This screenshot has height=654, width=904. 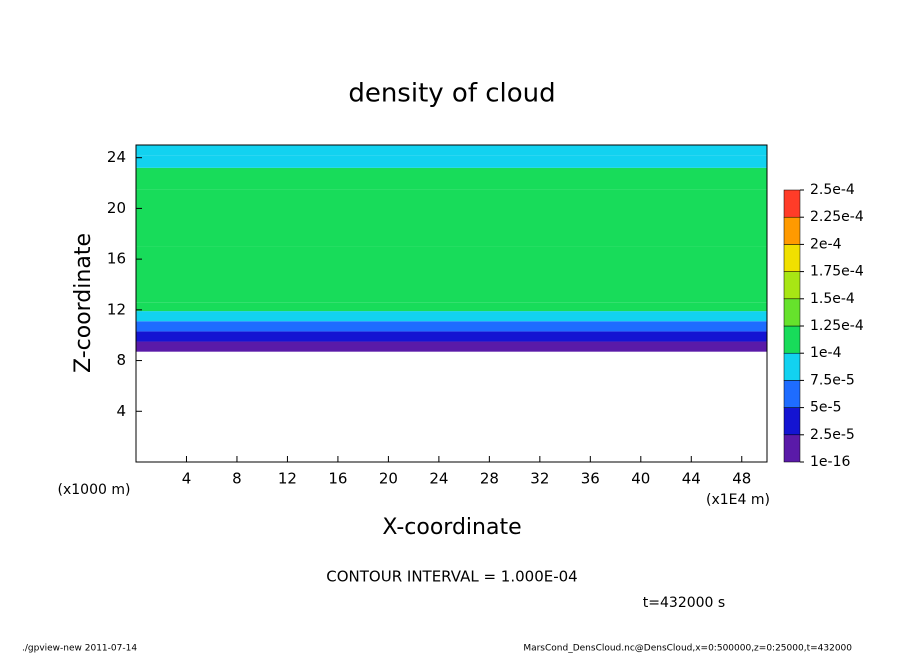 I want to click on contour-interval: CONTOUR INTERVAL = 1.000E-04, so click(x=451, y=577).